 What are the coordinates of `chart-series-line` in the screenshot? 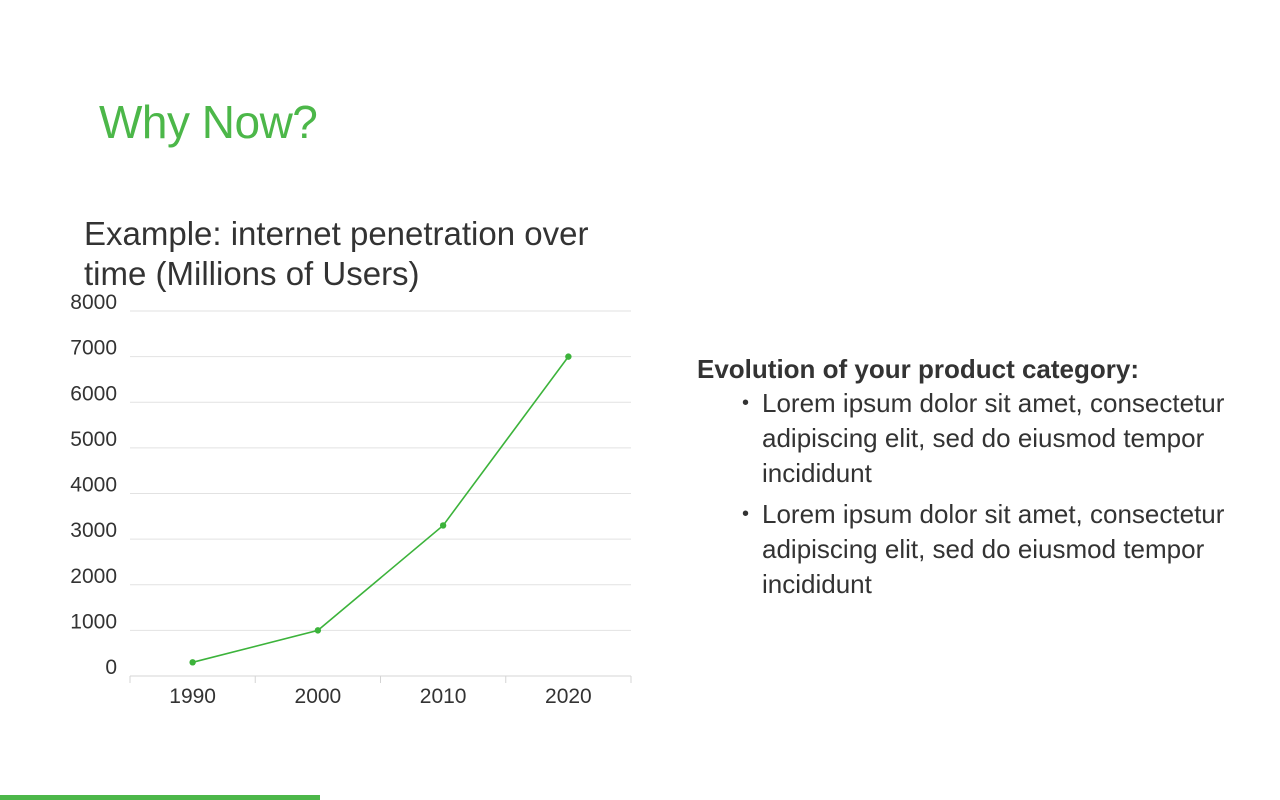 It's located at (381, 510).